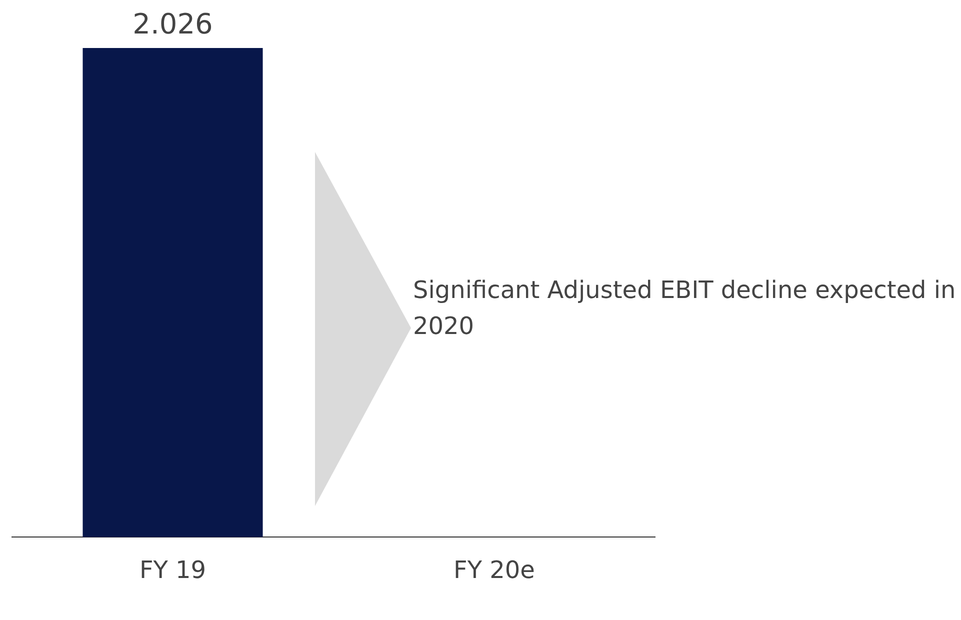  What do you see at coordinates (172, 570) in the screenshot?
I see `x-tick-label: FY 19` at bounding box center [172, 570].